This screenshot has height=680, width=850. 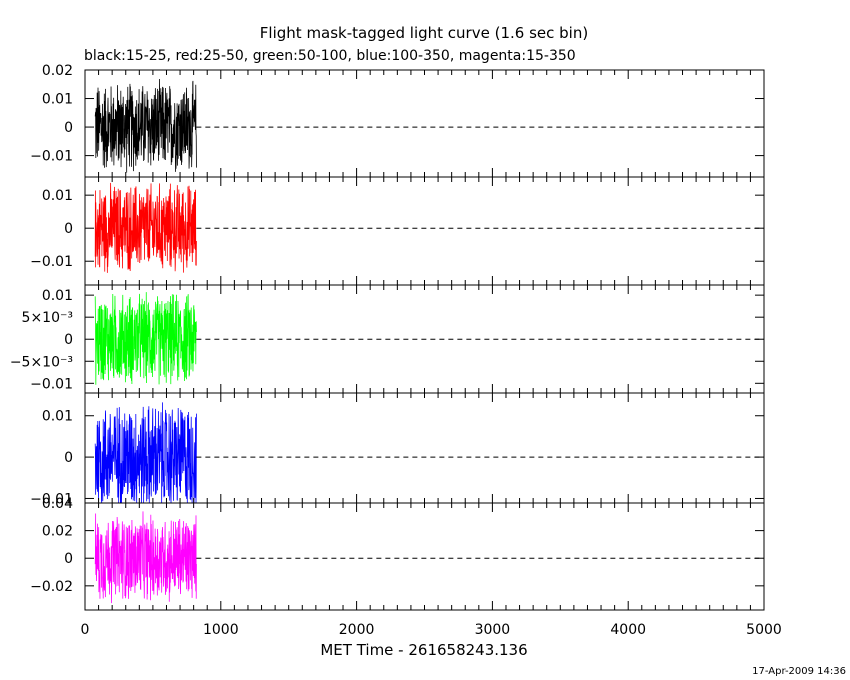 I want to click on x-tick-label: 3000, so click(x=493, y=630).